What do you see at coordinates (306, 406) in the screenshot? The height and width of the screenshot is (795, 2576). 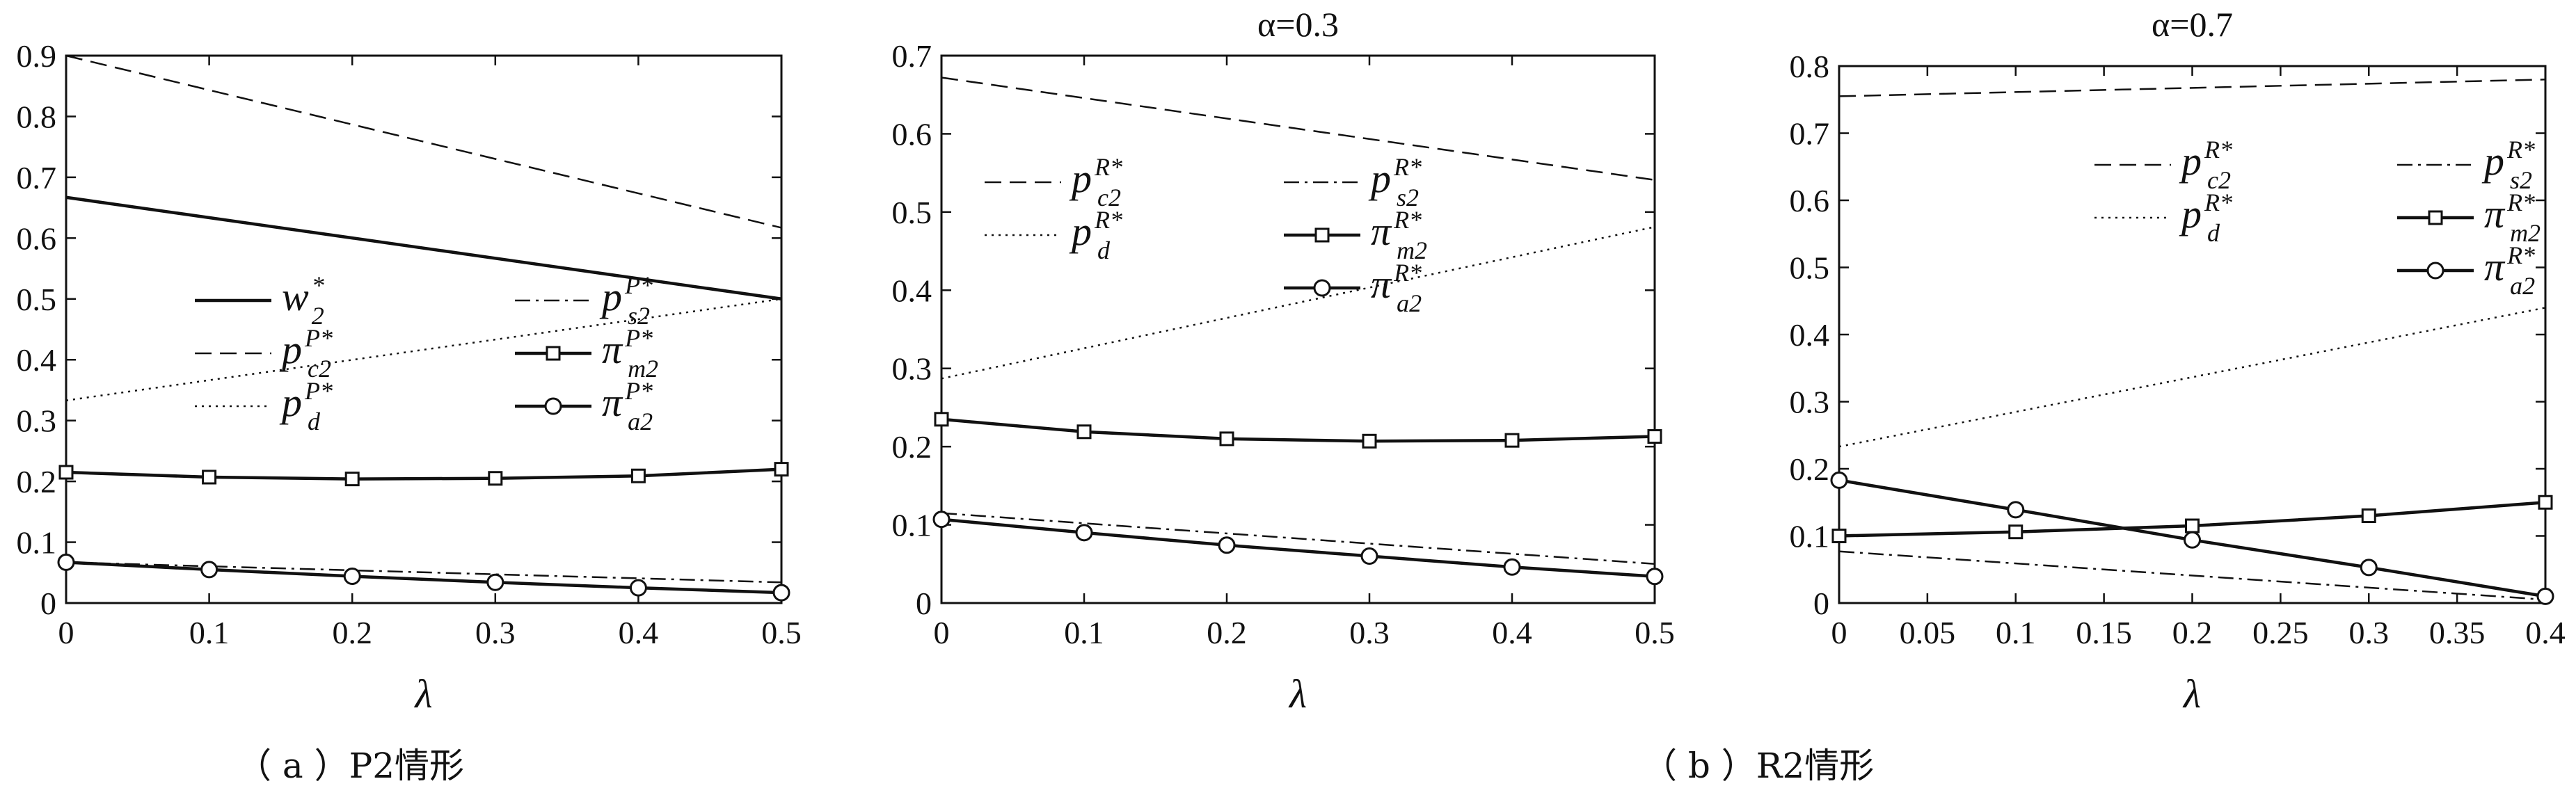 I see `chart_data.0.series.2-label: p P* d` at bounding box center [306, 406].